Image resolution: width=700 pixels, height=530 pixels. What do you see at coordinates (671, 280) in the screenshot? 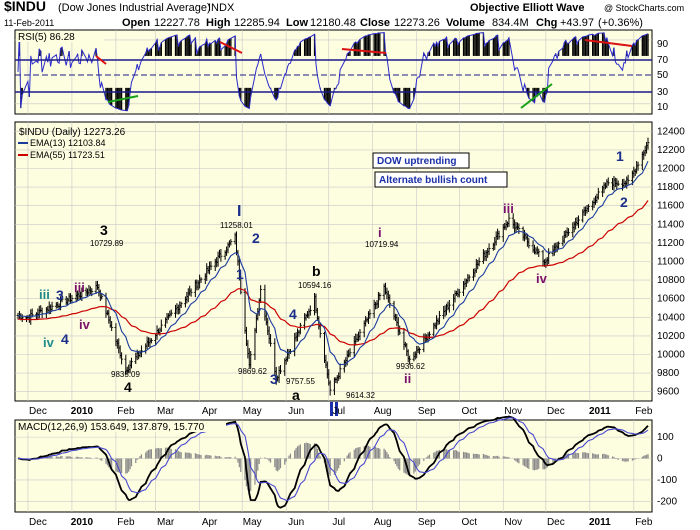
I see `price-y-tick: 10800` at bounding box center [671, 280].